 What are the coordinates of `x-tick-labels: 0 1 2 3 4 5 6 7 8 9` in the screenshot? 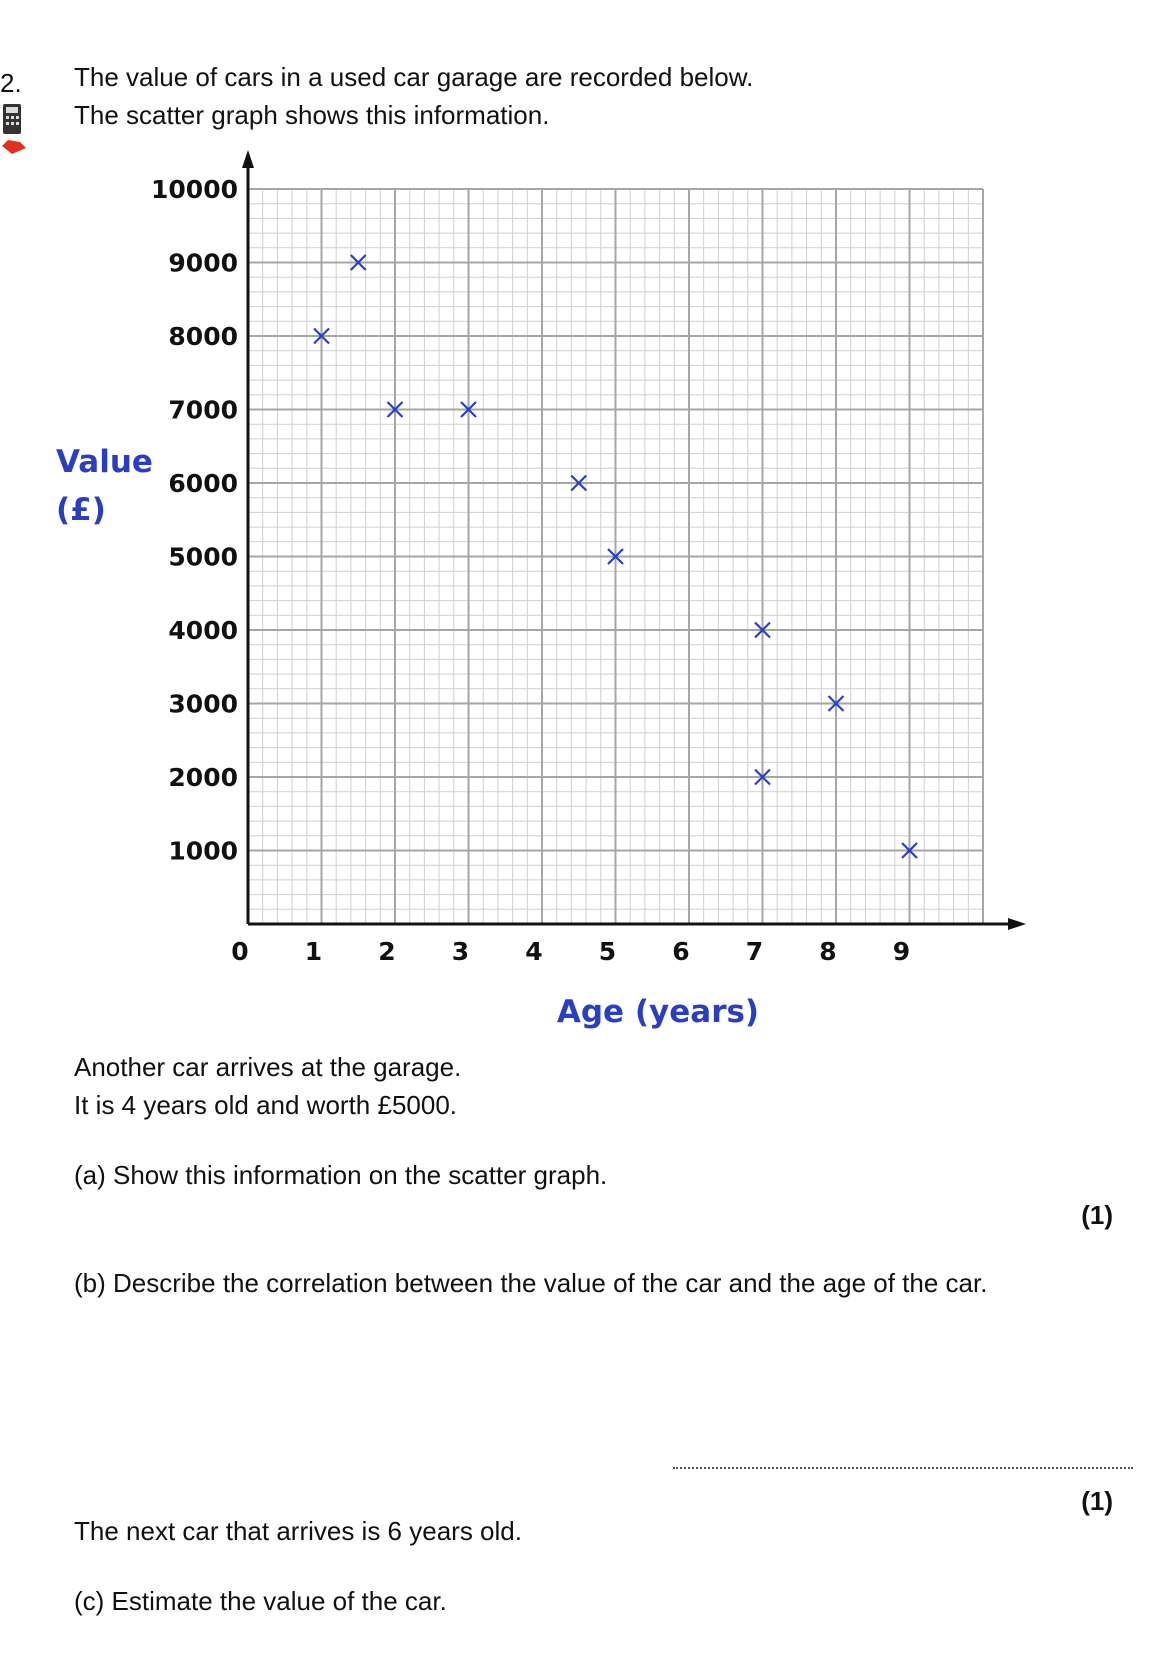 It's located at (570, 951).